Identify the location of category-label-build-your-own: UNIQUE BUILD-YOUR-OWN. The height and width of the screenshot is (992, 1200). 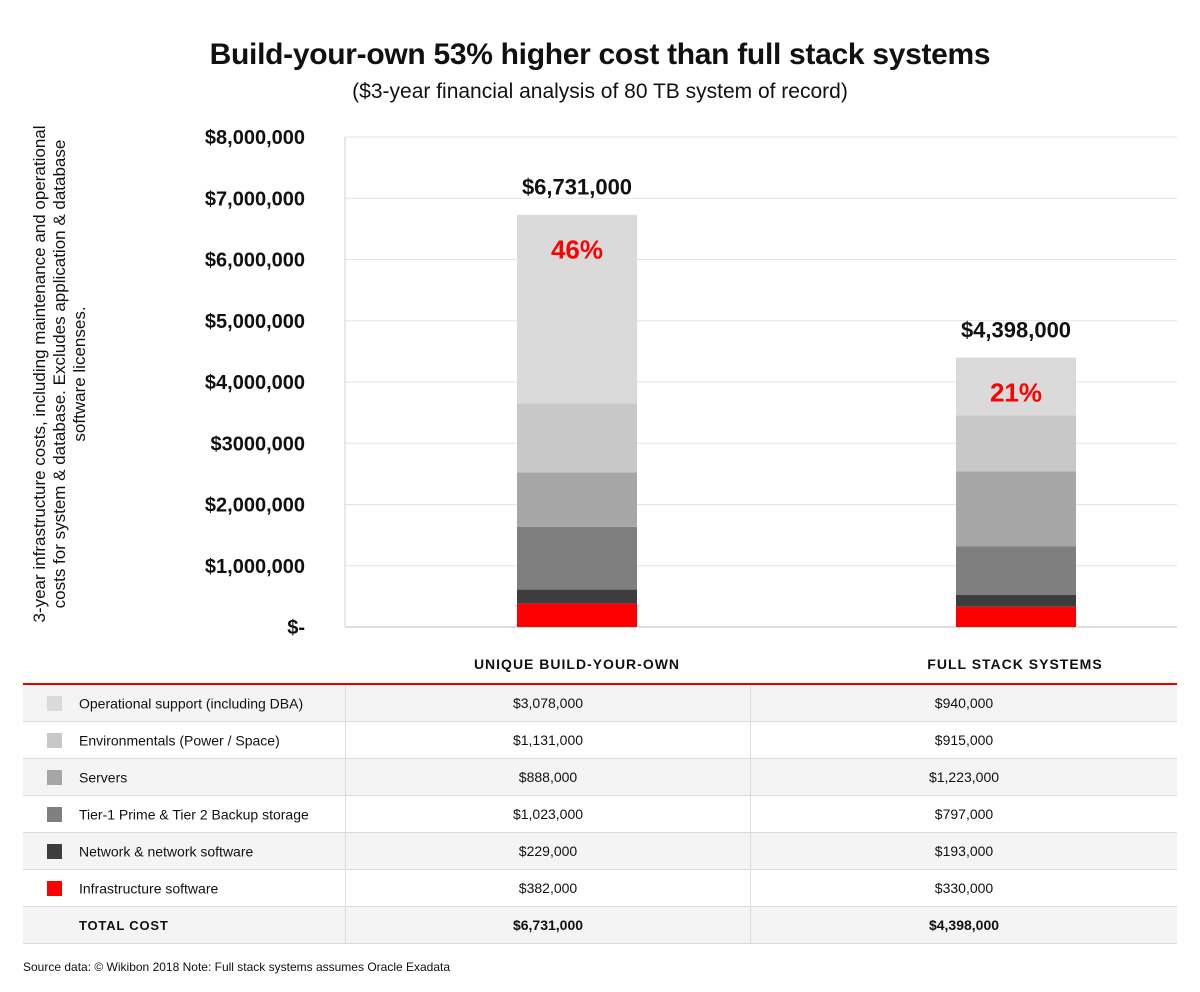
(577, 664).